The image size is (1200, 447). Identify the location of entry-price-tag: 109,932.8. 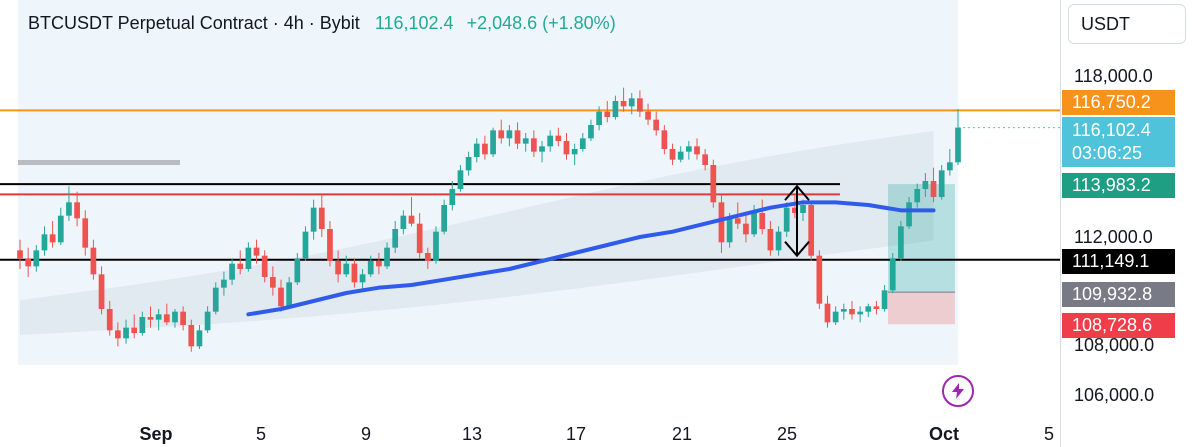
(1118, 294).